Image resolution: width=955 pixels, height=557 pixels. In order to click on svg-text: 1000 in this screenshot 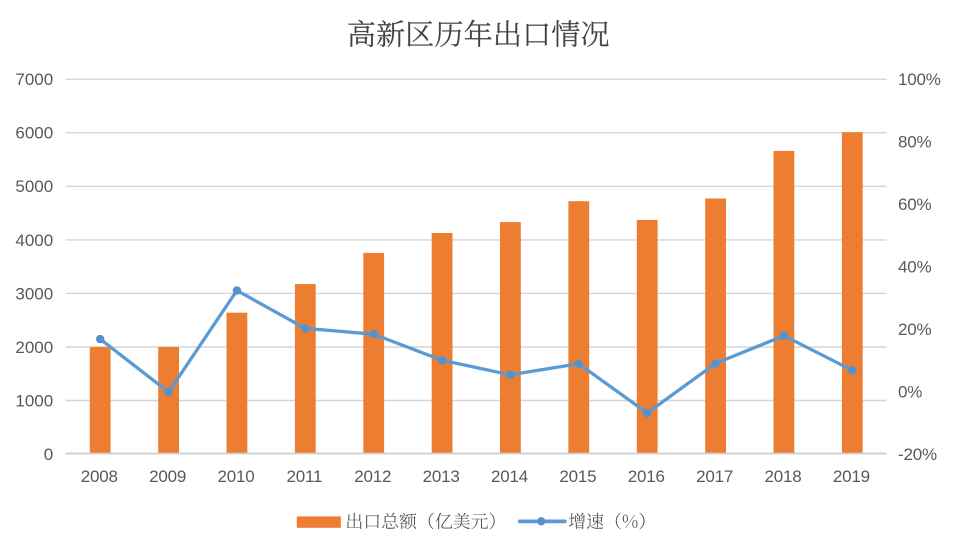, I will do `click(34, 400)`.